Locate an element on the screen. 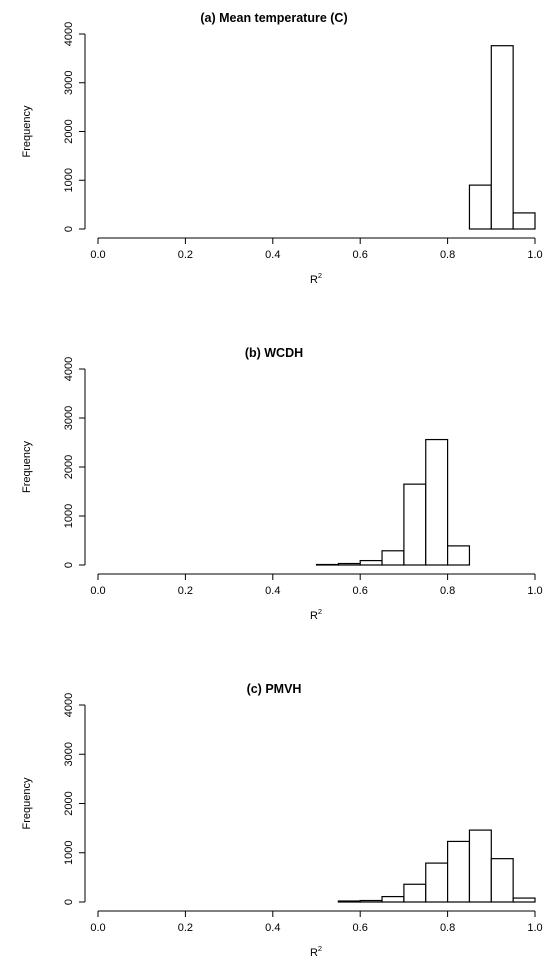 This screenshot has width=548, height=976. chart-title: (a) Mean temperature (C) is located at coordinates (273, 18).